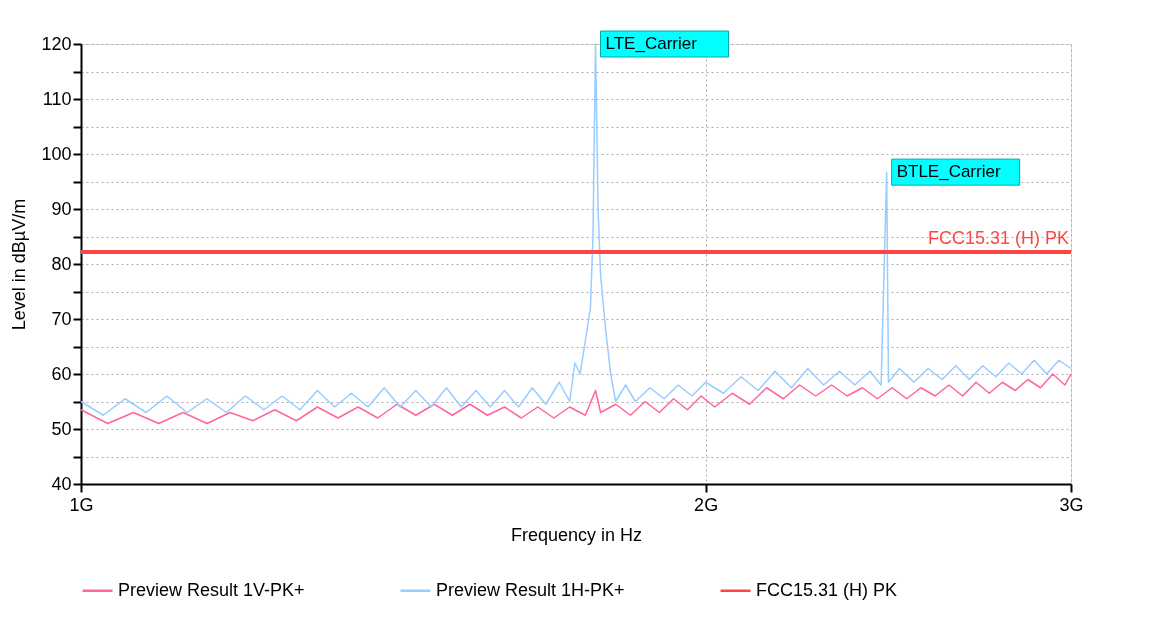 The height and width of the screenshot is (636, 1174). Describe the element at coordinates (61, 208) in the screenshot. I see `y-tick-label: 90` at that location.